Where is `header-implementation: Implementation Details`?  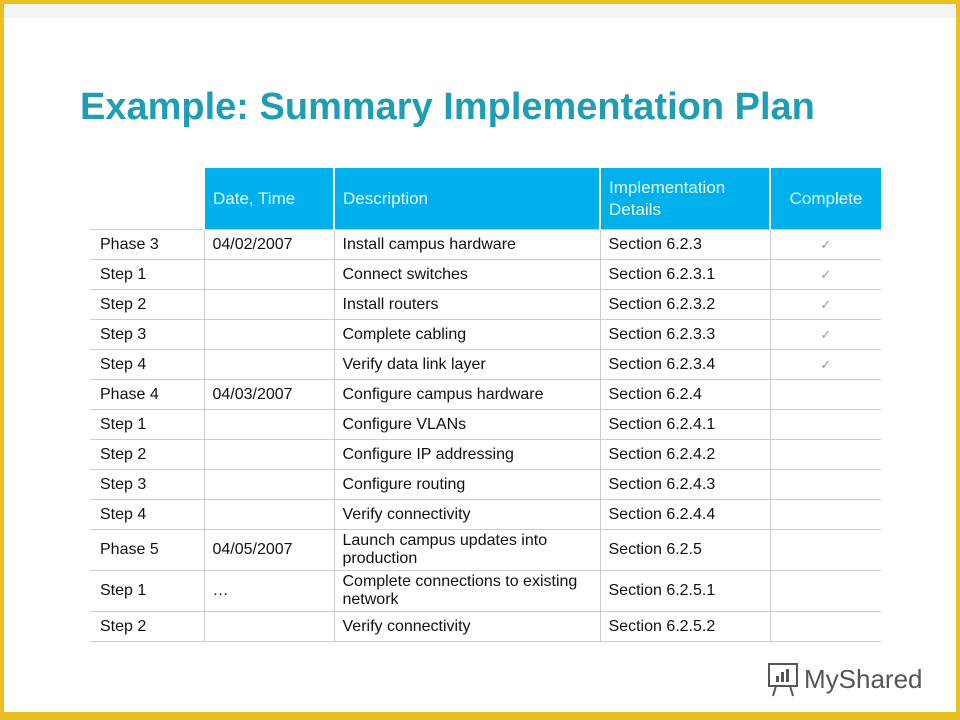
header-implementation: Implementation Details is located at coordinates (684, 199).